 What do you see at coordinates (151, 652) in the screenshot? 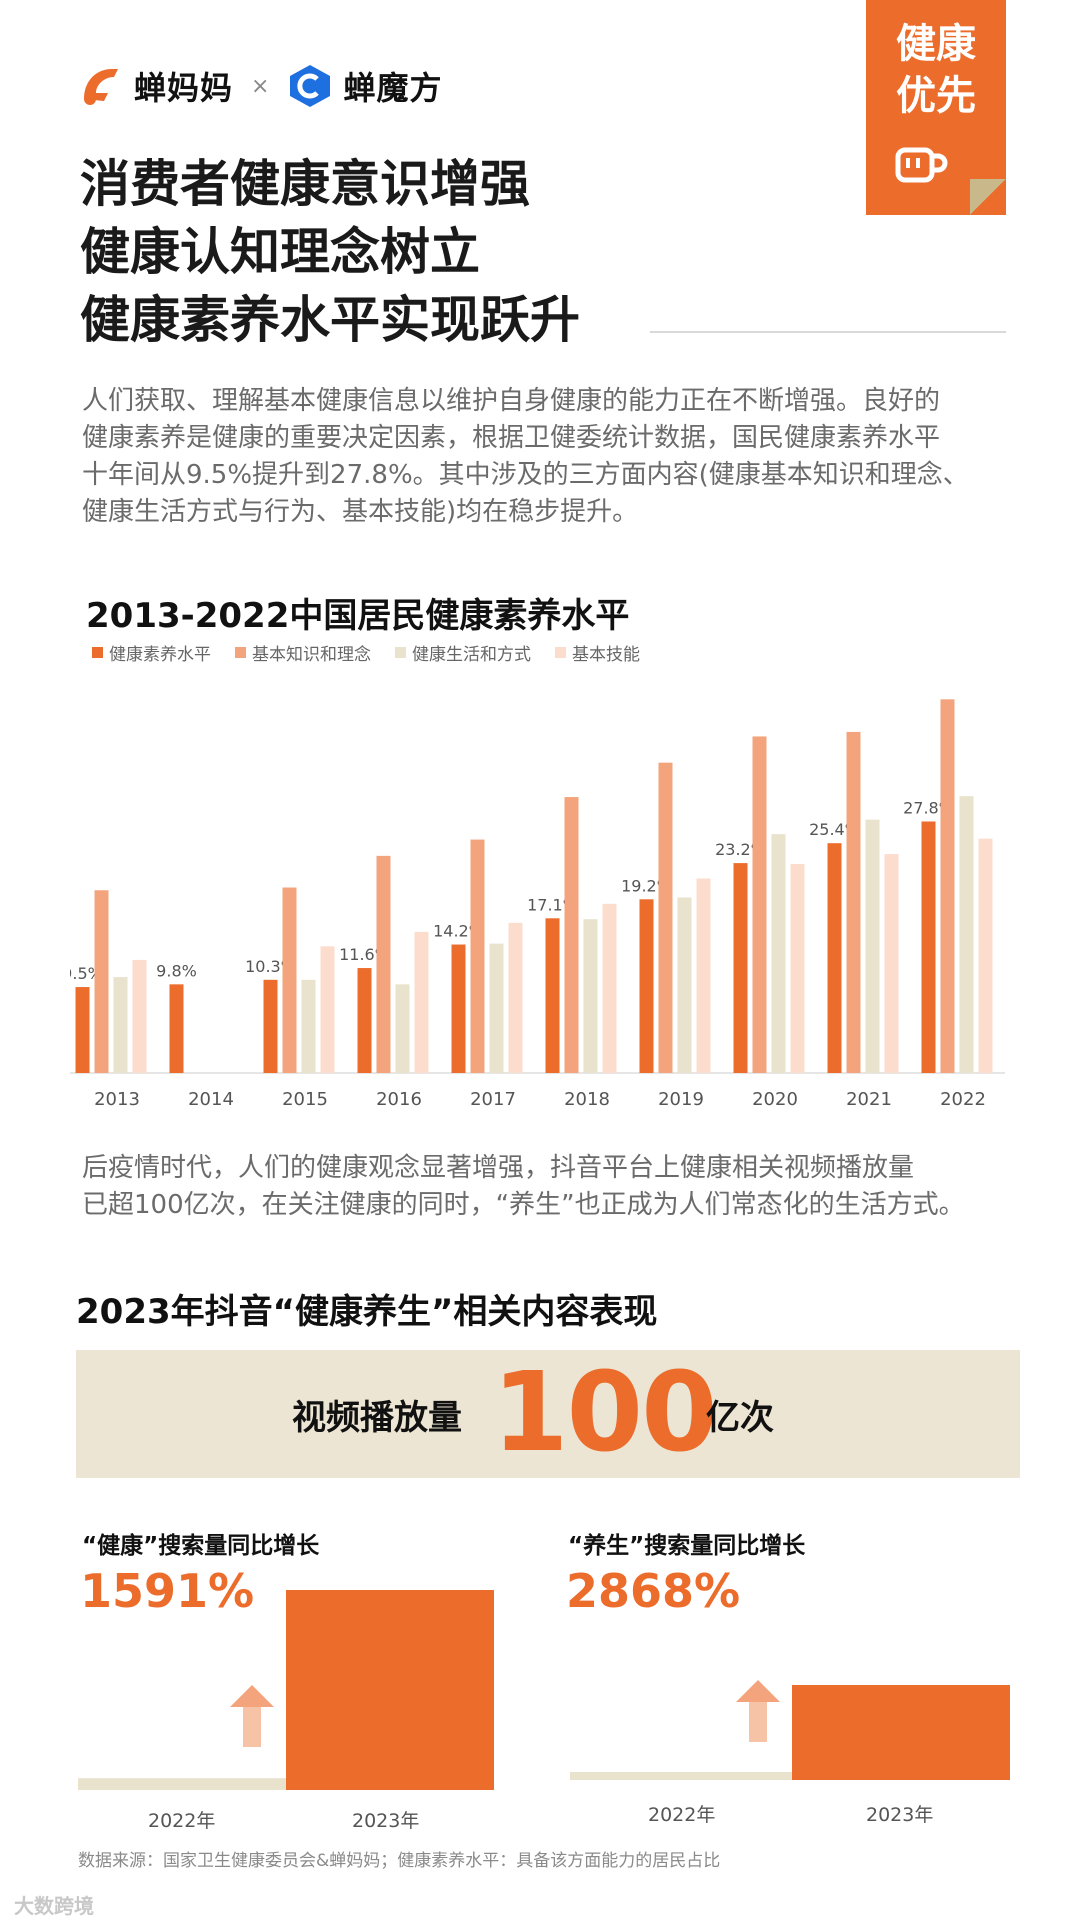
I see `legend-item: 健康素养水平` at bounding box center [151, 652].